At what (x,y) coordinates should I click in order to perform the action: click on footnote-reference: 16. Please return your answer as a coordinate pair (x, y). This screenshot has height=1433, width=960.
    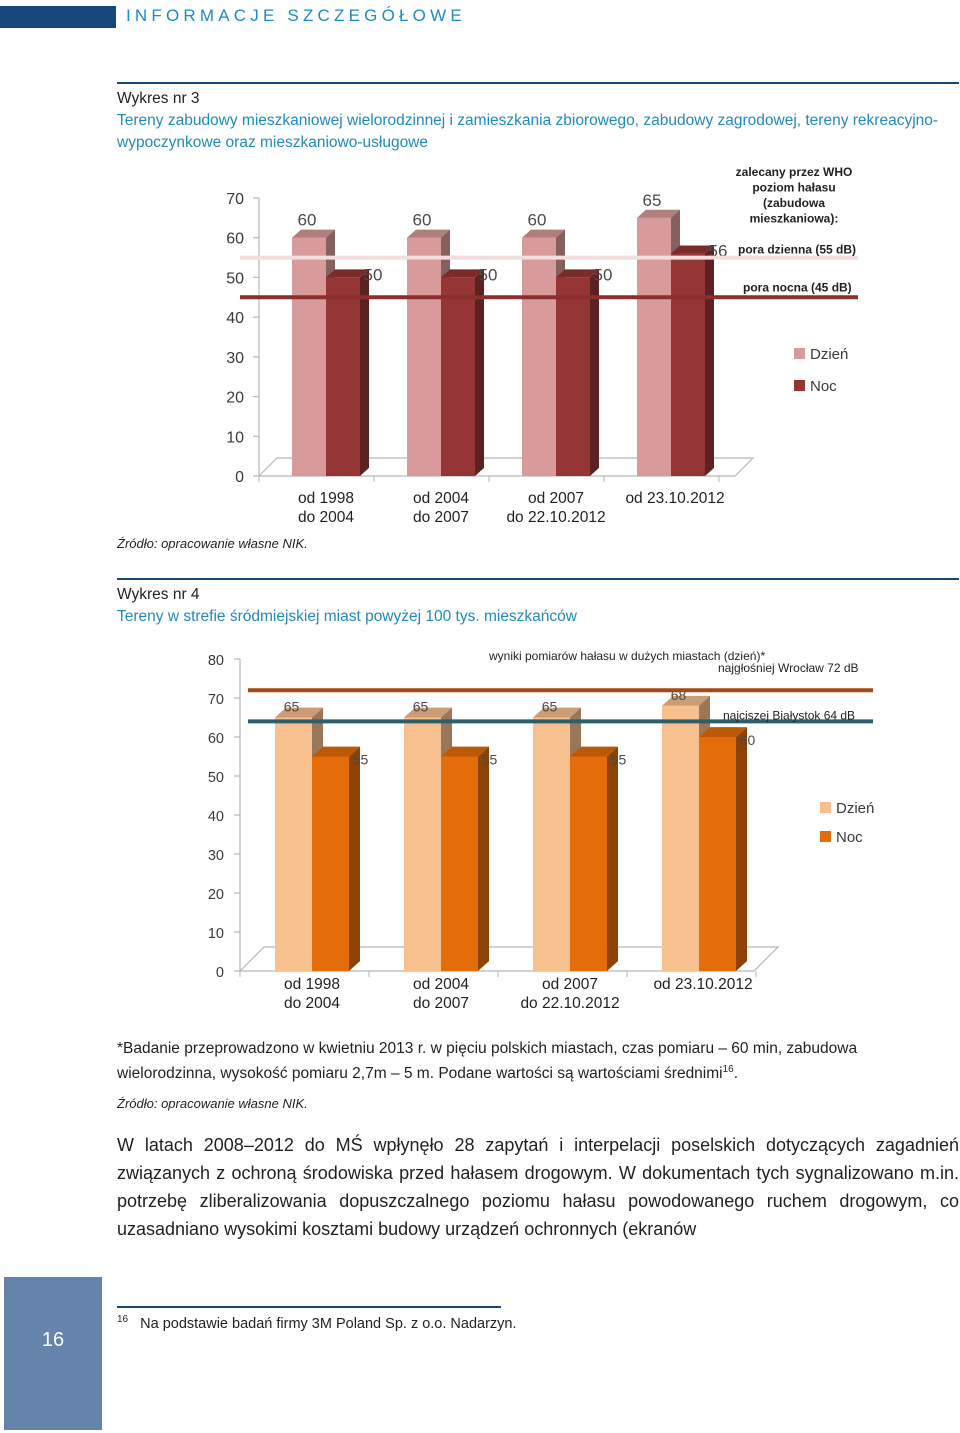
    Looking at the image, I should click on (728, 1069).